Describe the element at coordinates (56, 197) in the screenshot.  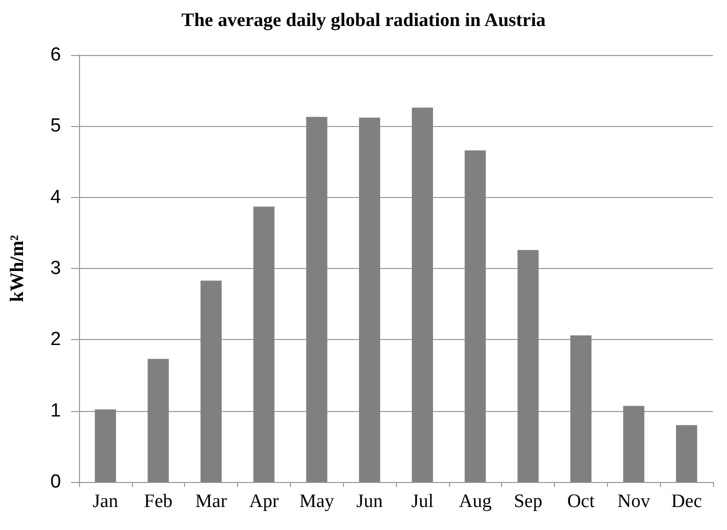
I see `y-tick-label: 4` at that location.